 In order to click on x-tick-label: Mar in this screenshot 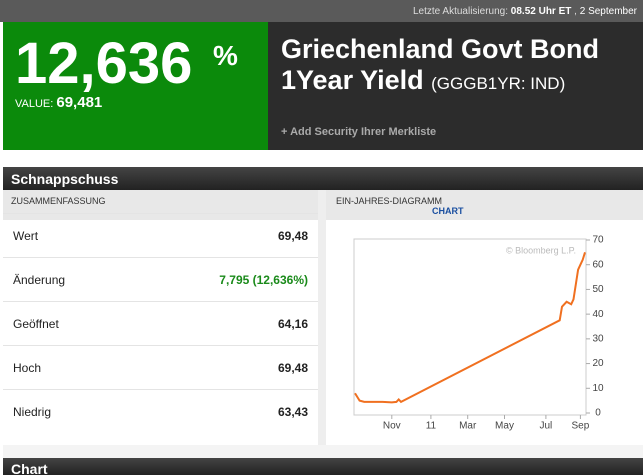, I will do `click(468, 426)`.